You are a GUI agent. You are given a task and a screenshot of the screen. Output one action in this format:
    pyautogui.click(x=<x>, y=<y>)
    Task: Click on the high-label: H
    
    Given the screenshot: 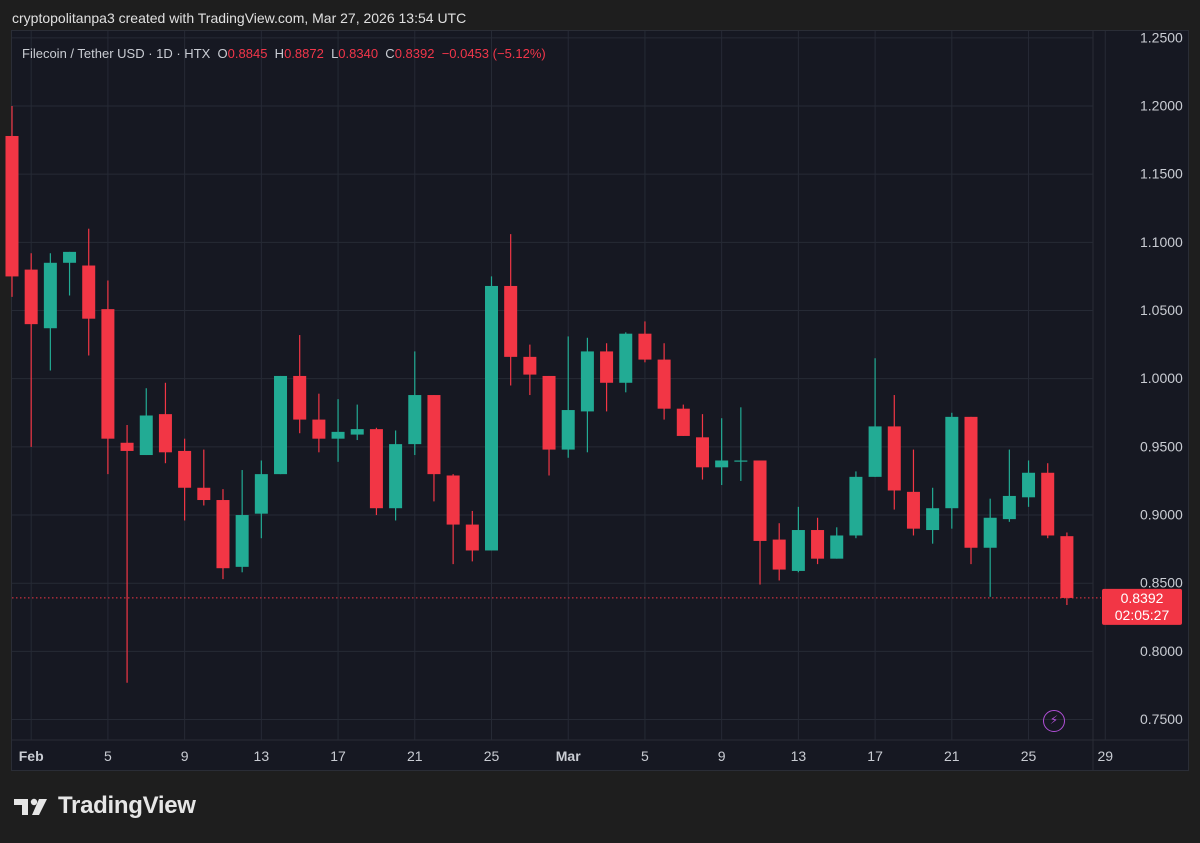 What is the action you would take?
    pyautogui.click(x=279, y=53)
    